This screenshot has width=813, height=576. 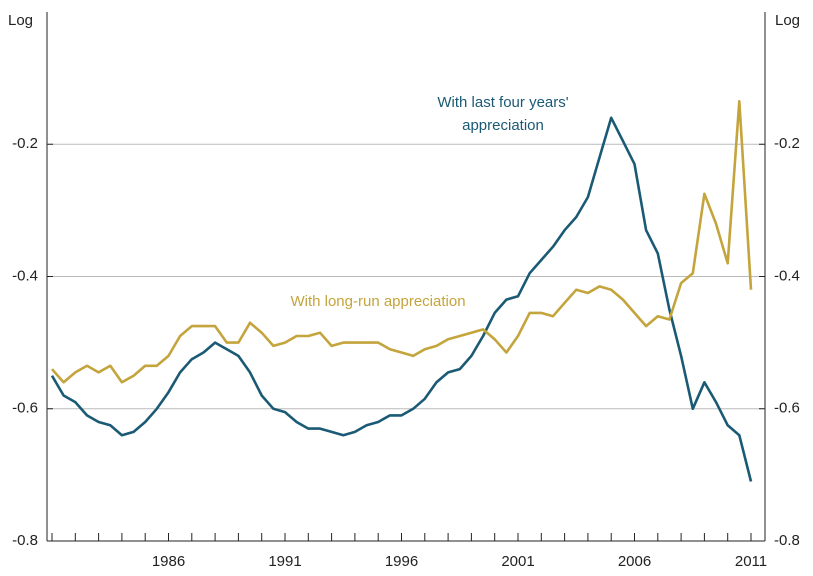 I want to click on x-tick-label: 2001, so click(x=517, y=561).